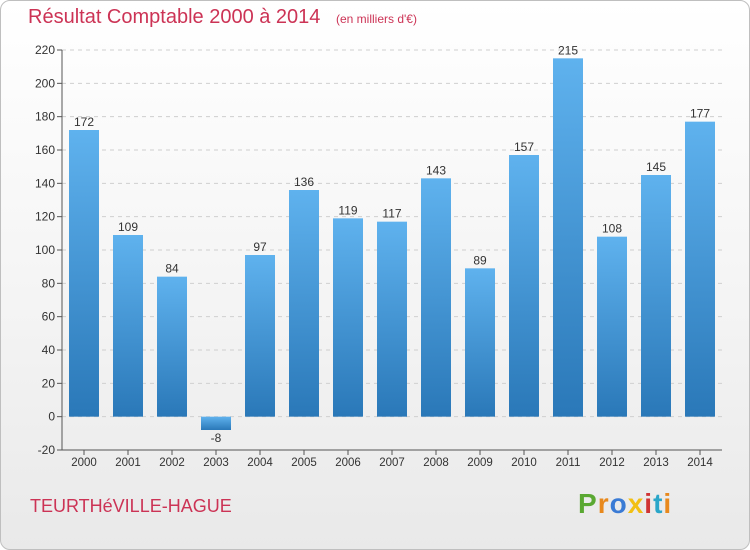 This screenshot has height=550, width=750. I want to click on data-label: 177, so click(700, 114).